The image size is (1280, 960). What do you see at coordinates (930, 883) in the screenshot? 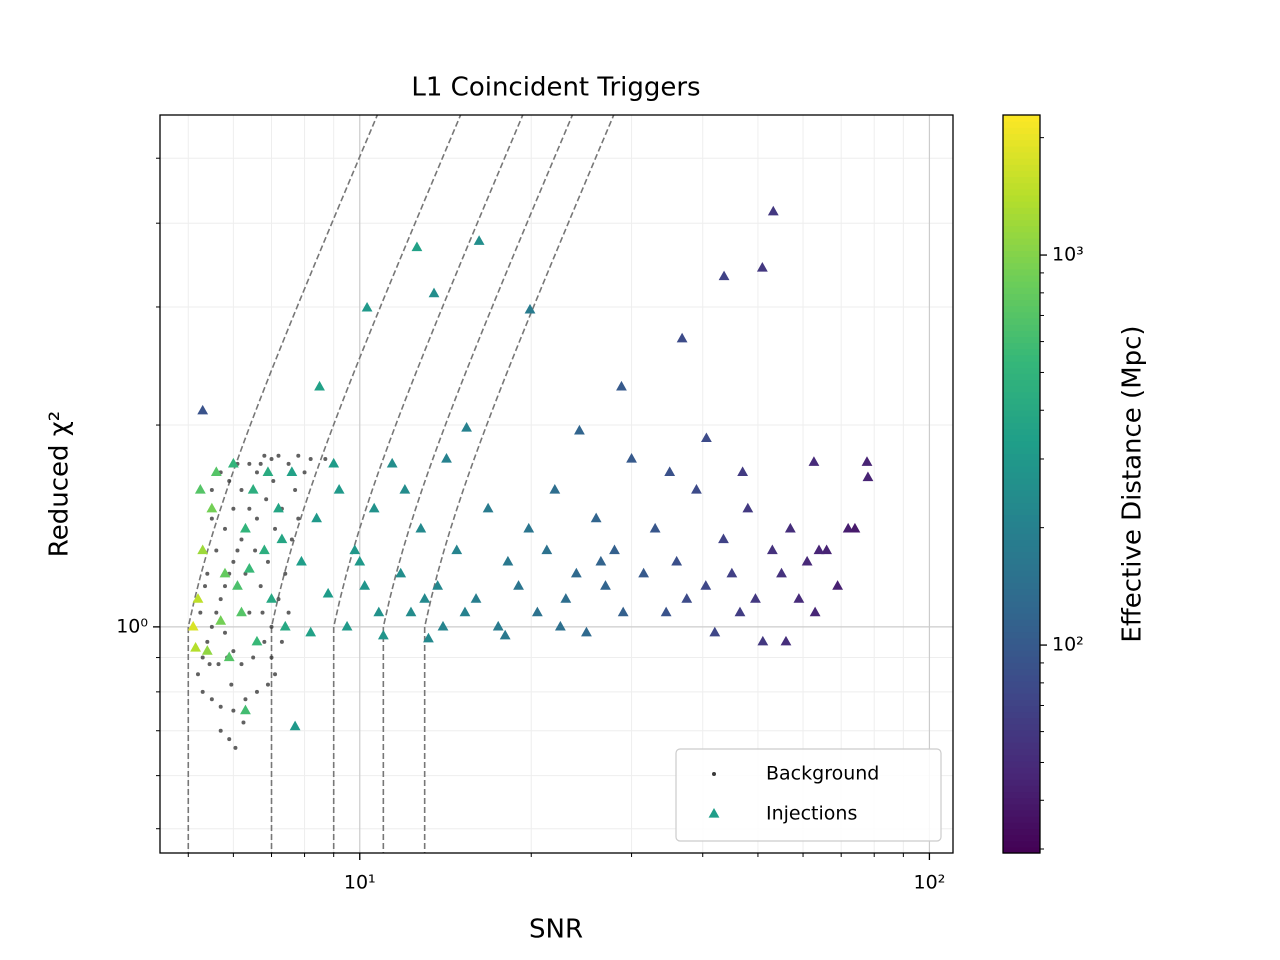
I see `x-tick-label: 10²` at bounding box center [930, 883].